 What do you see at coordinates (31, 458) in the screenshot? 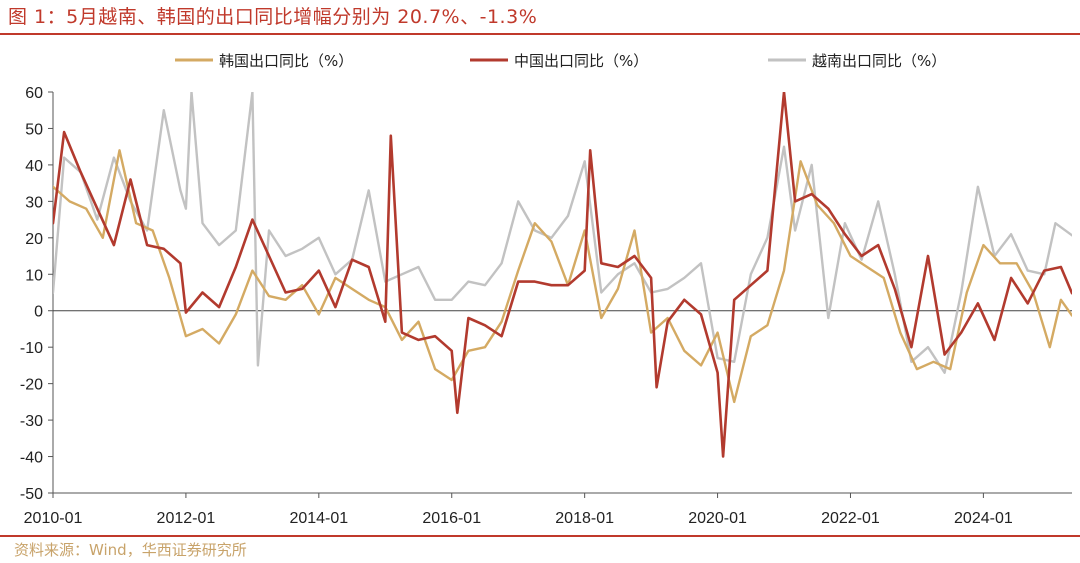
I see `y-tick-label: -40` at bounding box center [31, 458].